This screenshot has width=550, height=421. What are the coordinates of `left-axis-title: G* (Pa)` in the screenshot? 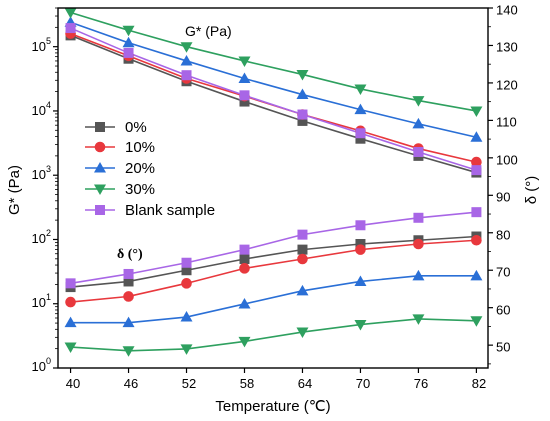 It's located at (14, 190).